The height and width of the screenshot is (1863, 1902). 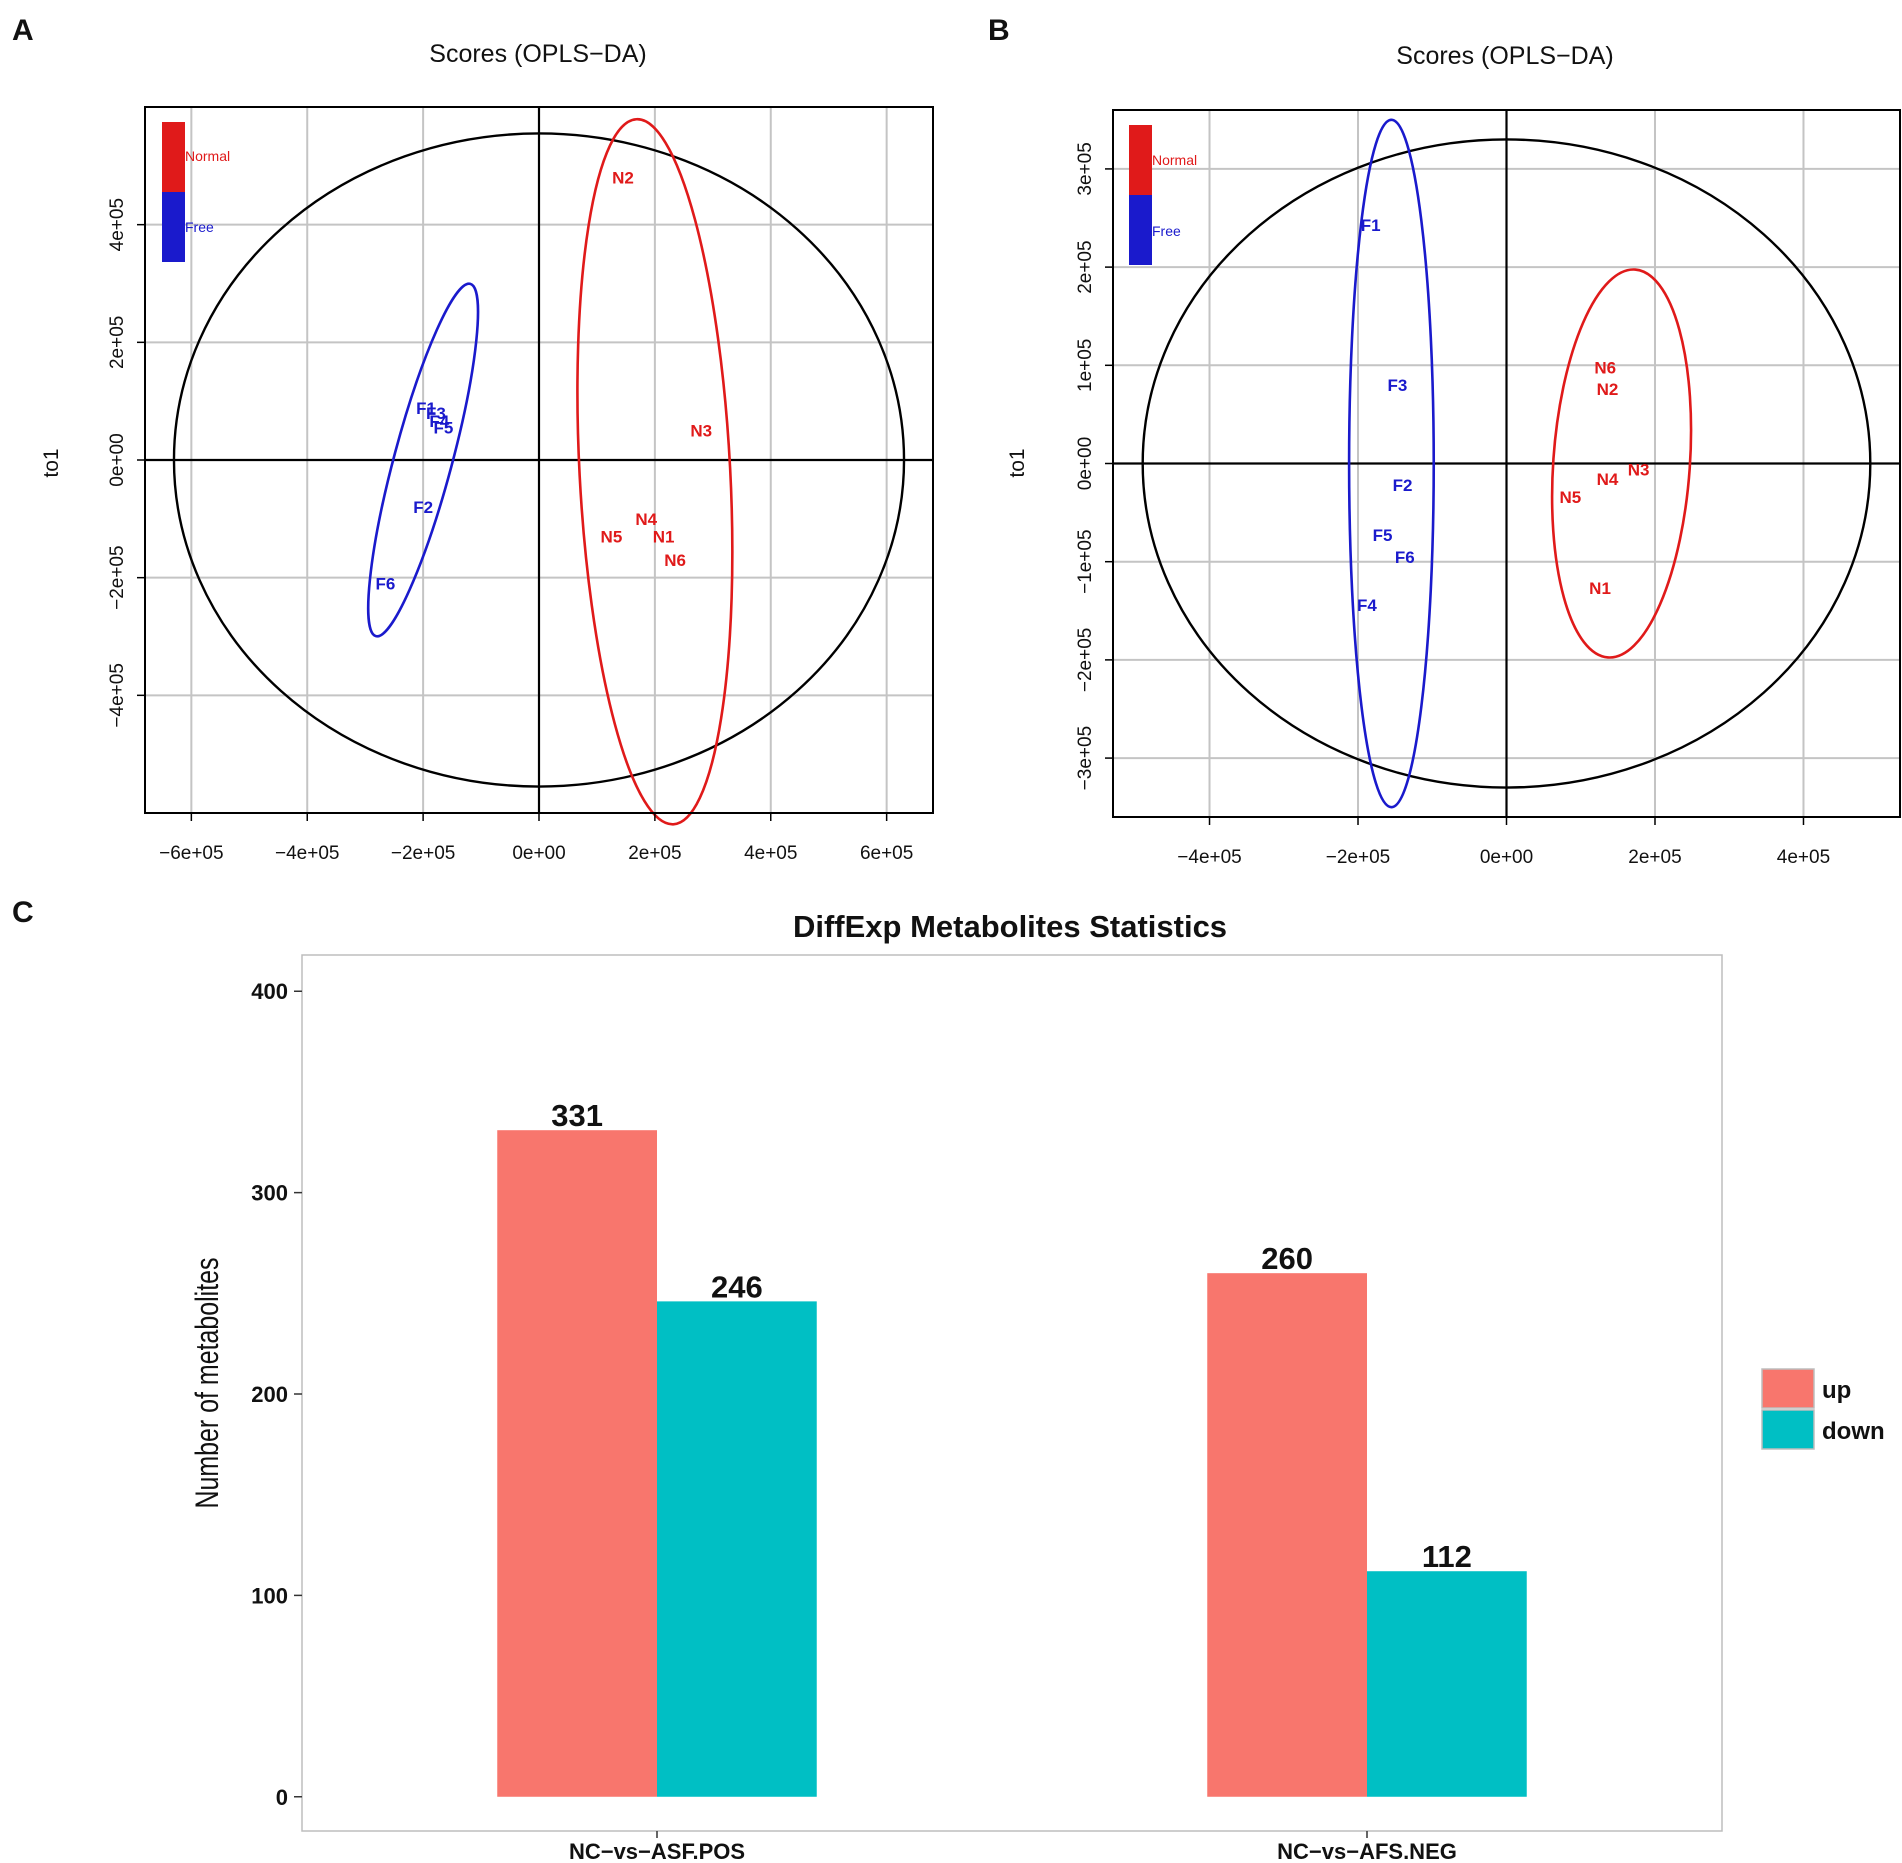 What do you see at coordinates (999, 30) in the screenshot?
I see `panel-letter-b: B` at bounding box center [999, 30].